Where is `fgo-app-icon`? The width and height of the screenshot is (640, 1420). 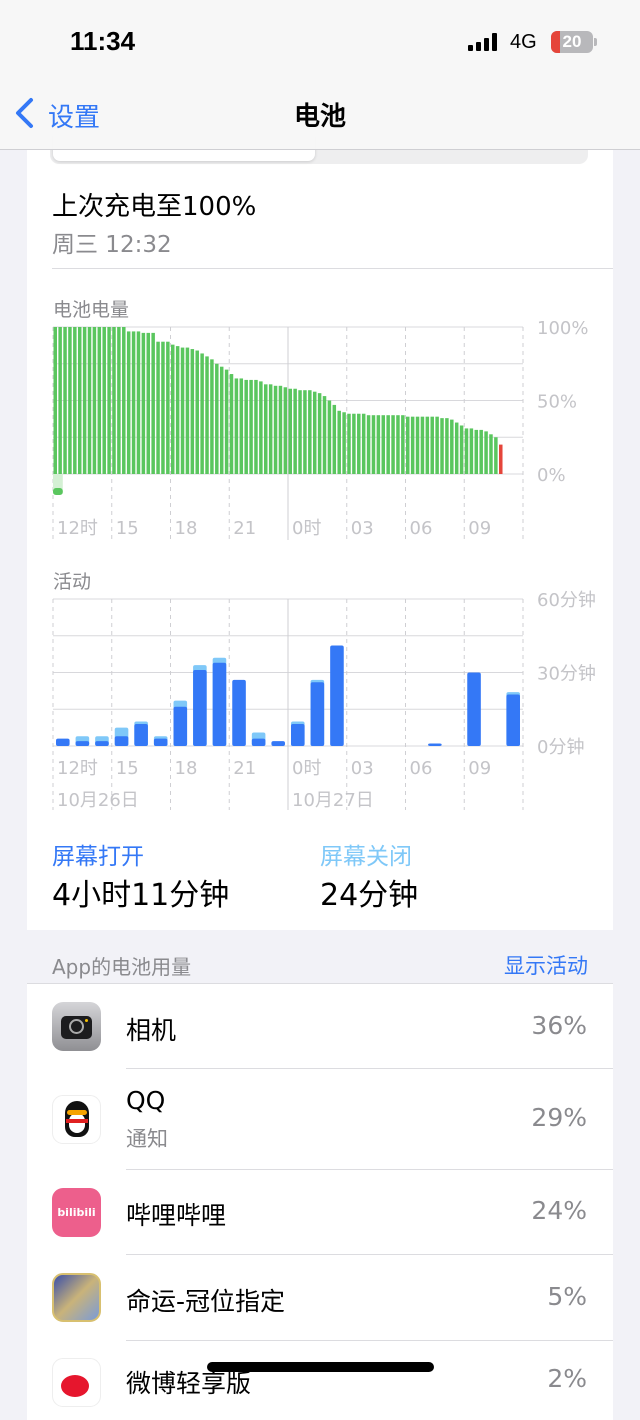
fgo-app-icon is located at coordinates (76, 1297).